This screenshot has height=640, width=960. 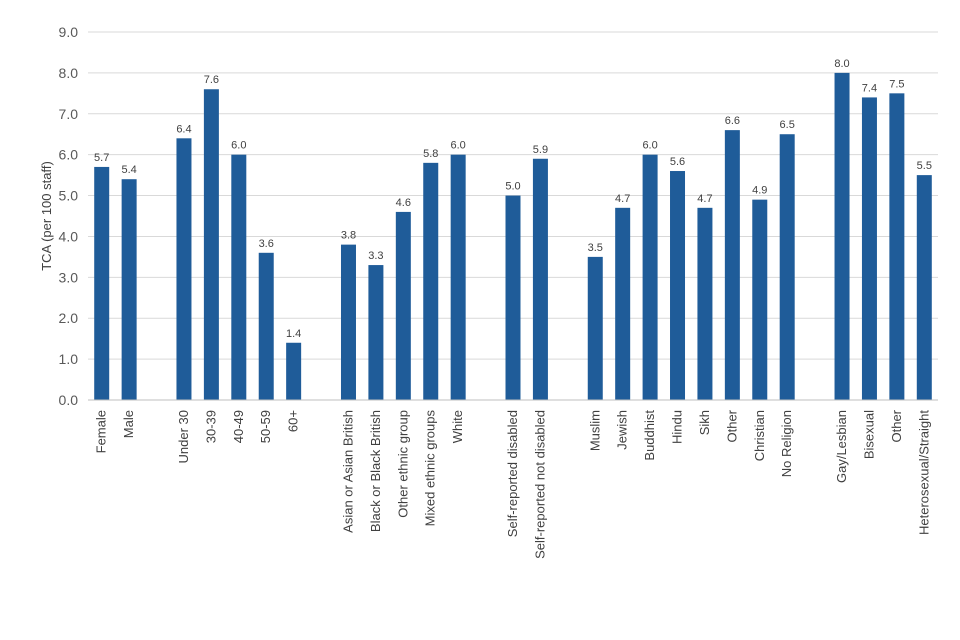 What do you see at coordinates (238, 426) in the screenshot?
I see `category-label: 40-49` at bounding box center [238, 426].